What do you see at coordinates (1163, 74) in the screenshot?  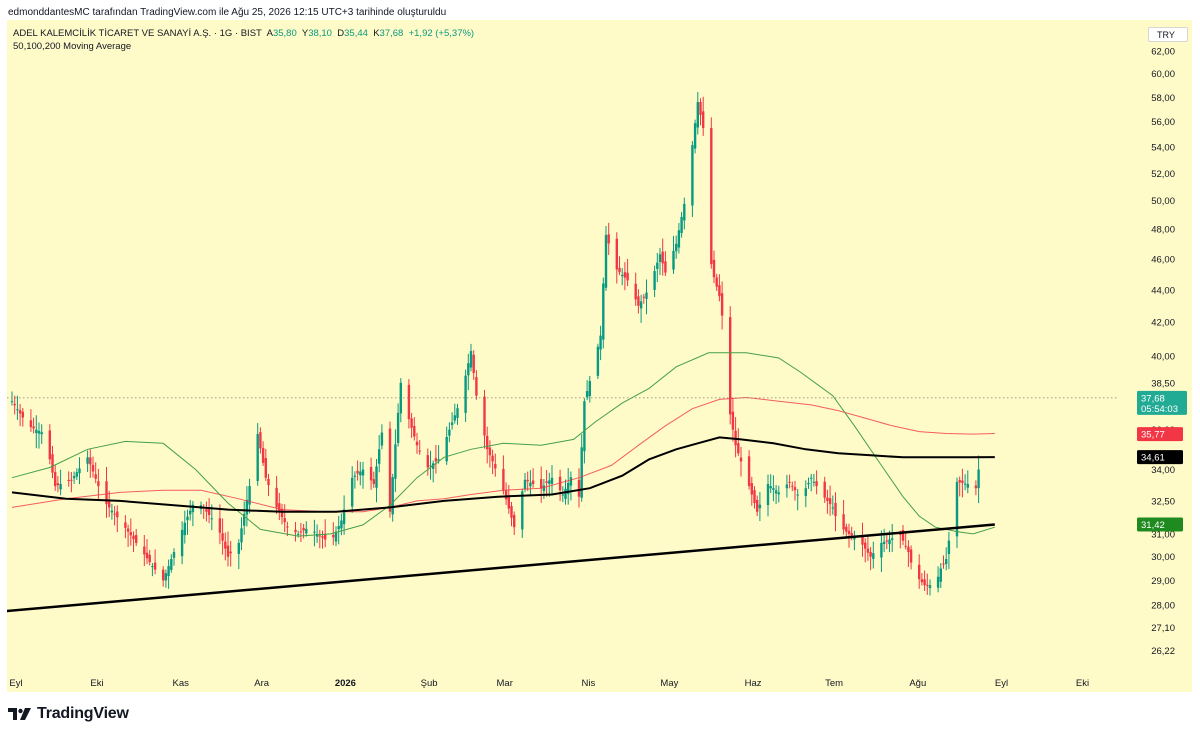 I see `y-tick-label: 60,00` at bounding box center [1163, 74].